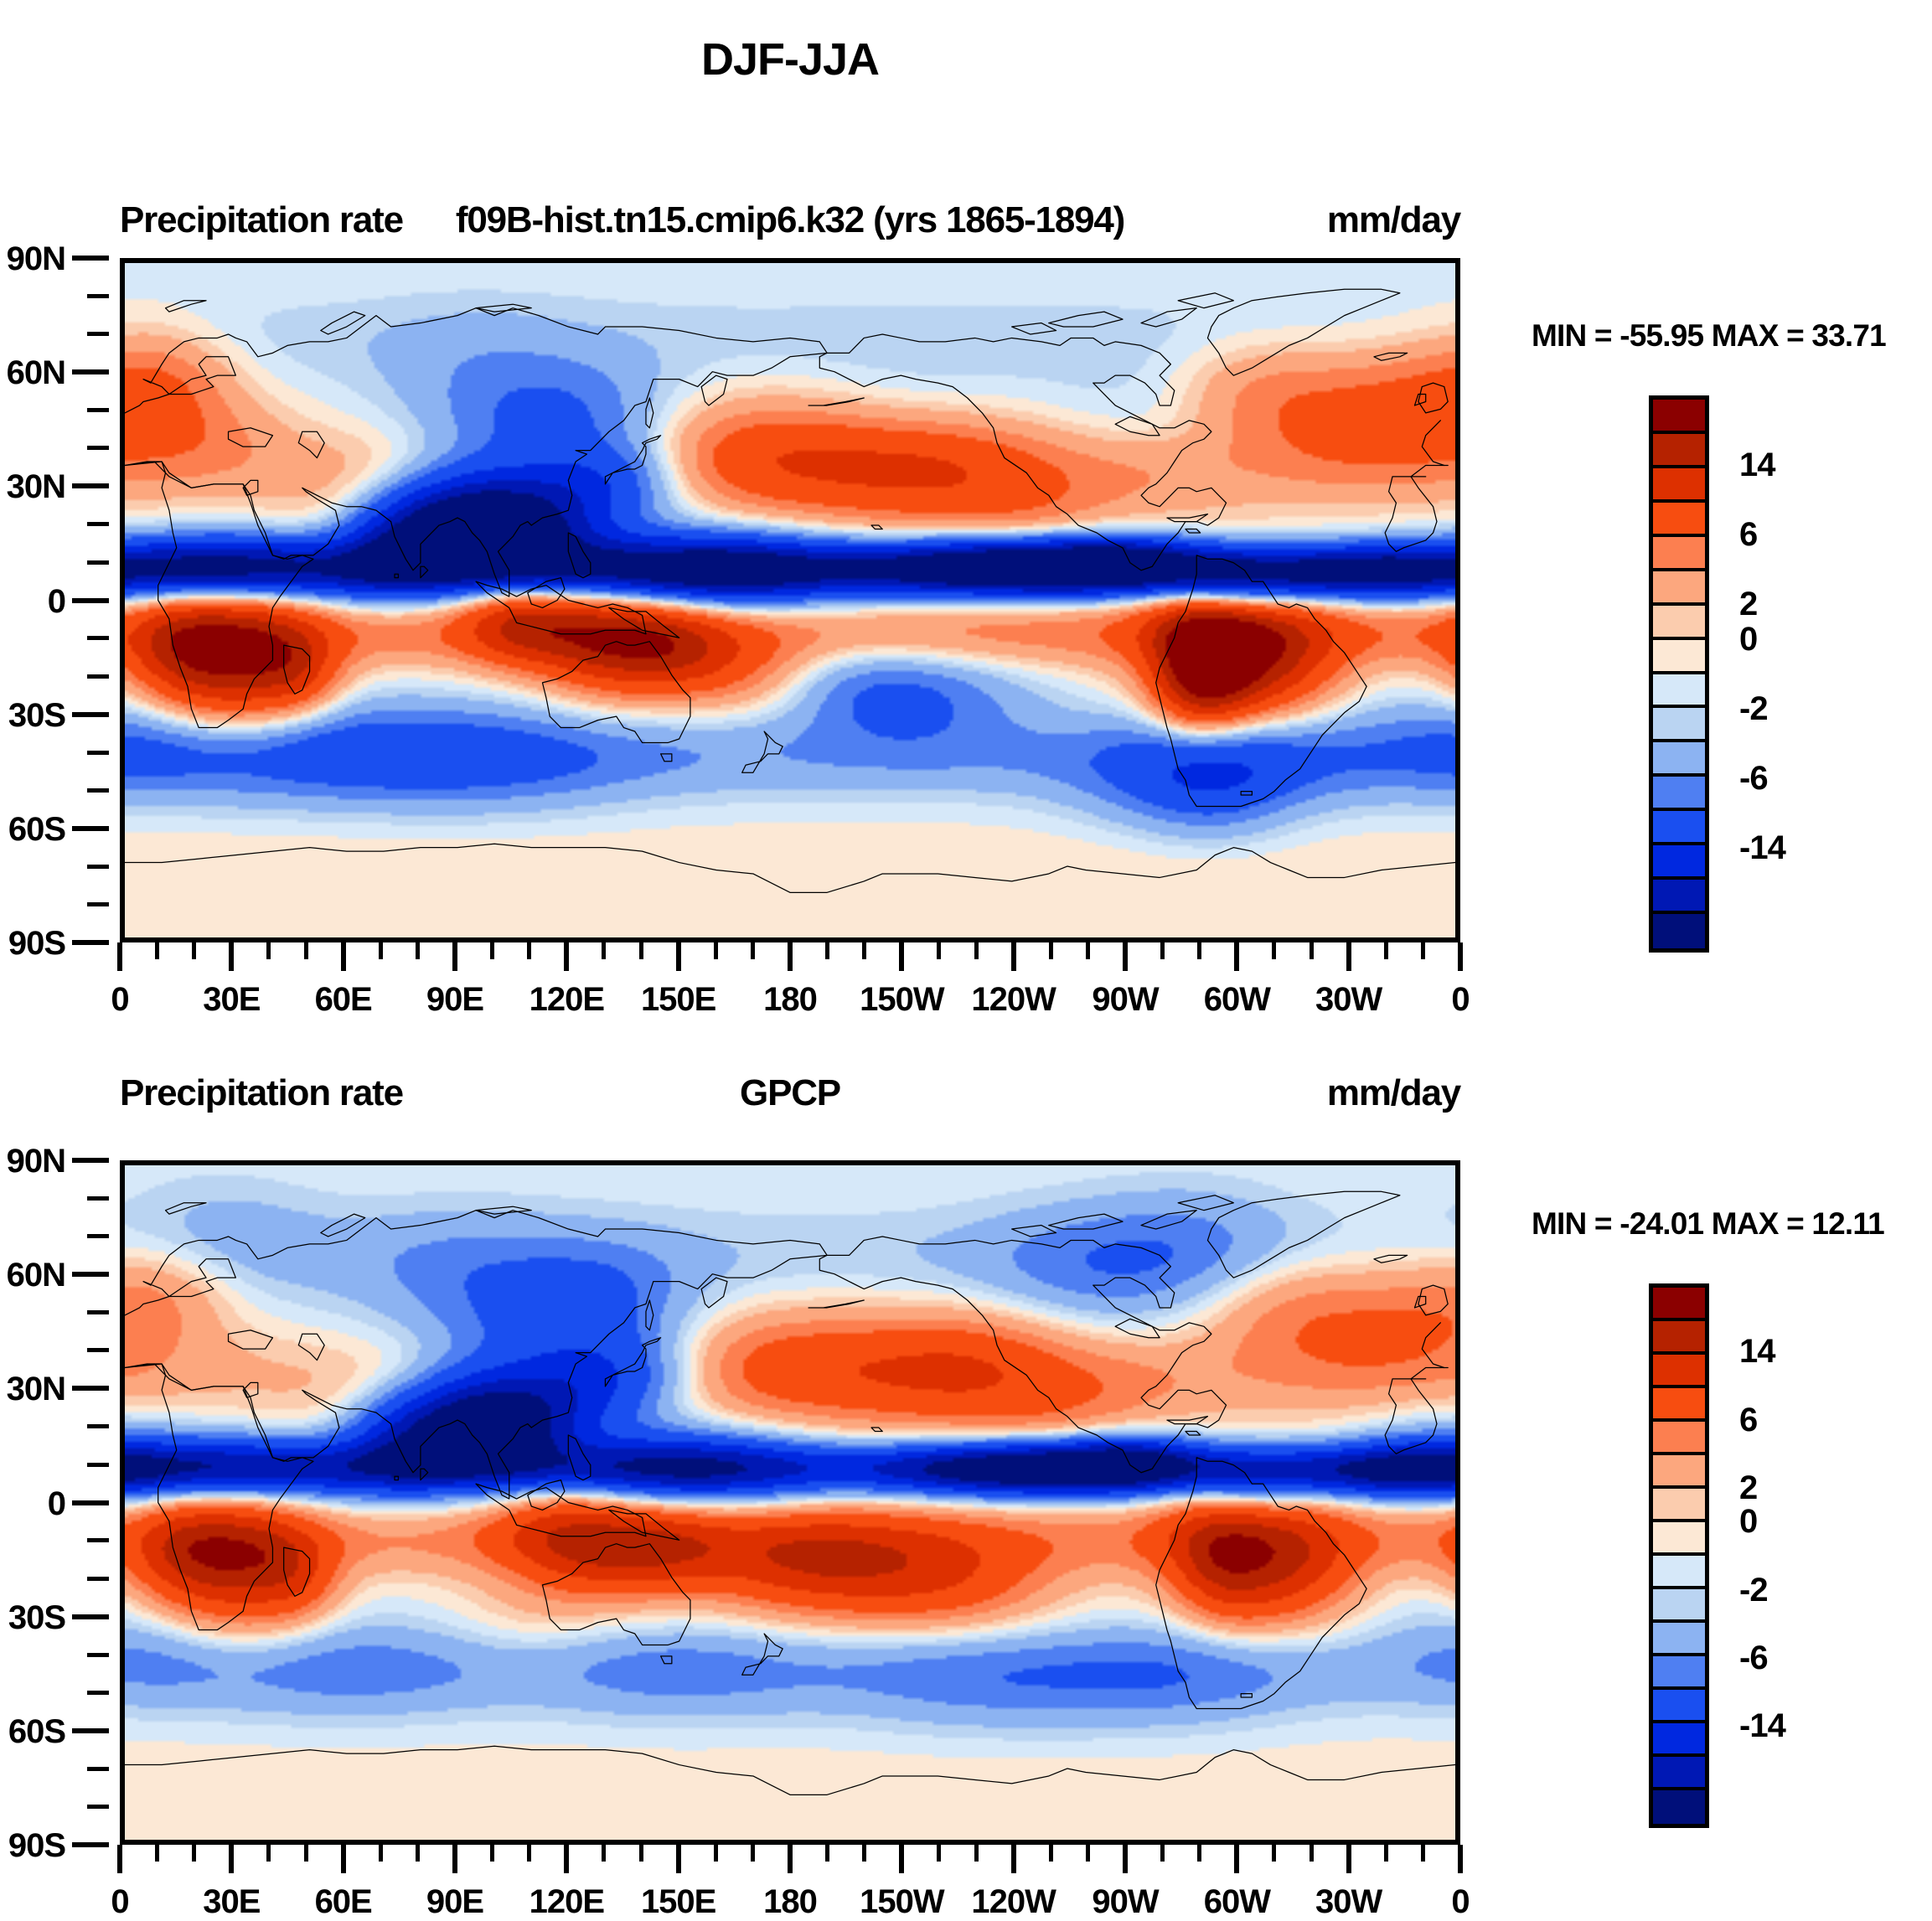 Image resolution: width=1932 pixels, height=1921 pixels. What do you see at coordinates (1748, 604) in the screenshot?
I see `colorbar-tick-label: 2` at bounding box center [1748, 604].